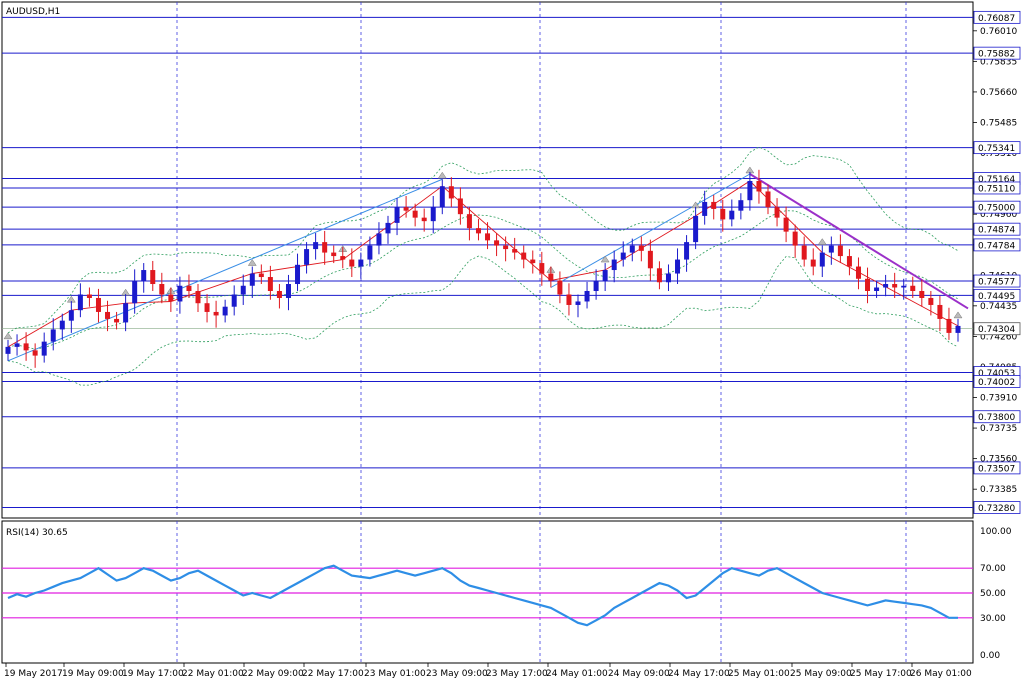  I want to click on time-tick-label: 25 May 01:00, so click(759, 674).